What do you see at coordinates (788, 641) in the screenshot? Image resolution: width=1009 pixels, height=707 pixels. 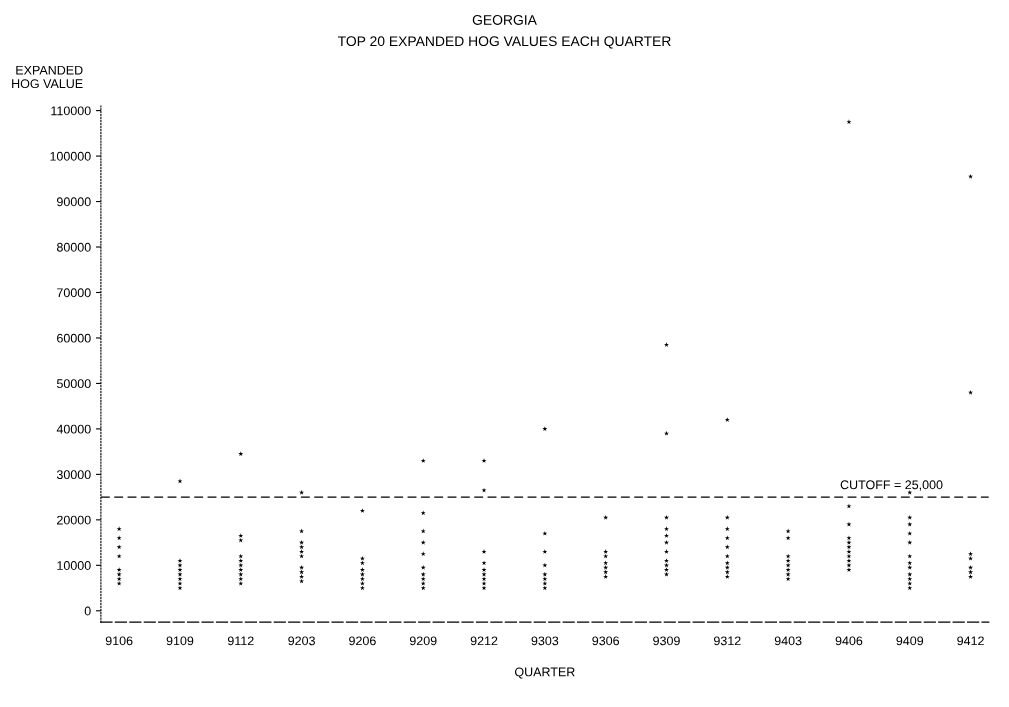 I see `x-tick-label: 9403` at bounding box center [788, 641].